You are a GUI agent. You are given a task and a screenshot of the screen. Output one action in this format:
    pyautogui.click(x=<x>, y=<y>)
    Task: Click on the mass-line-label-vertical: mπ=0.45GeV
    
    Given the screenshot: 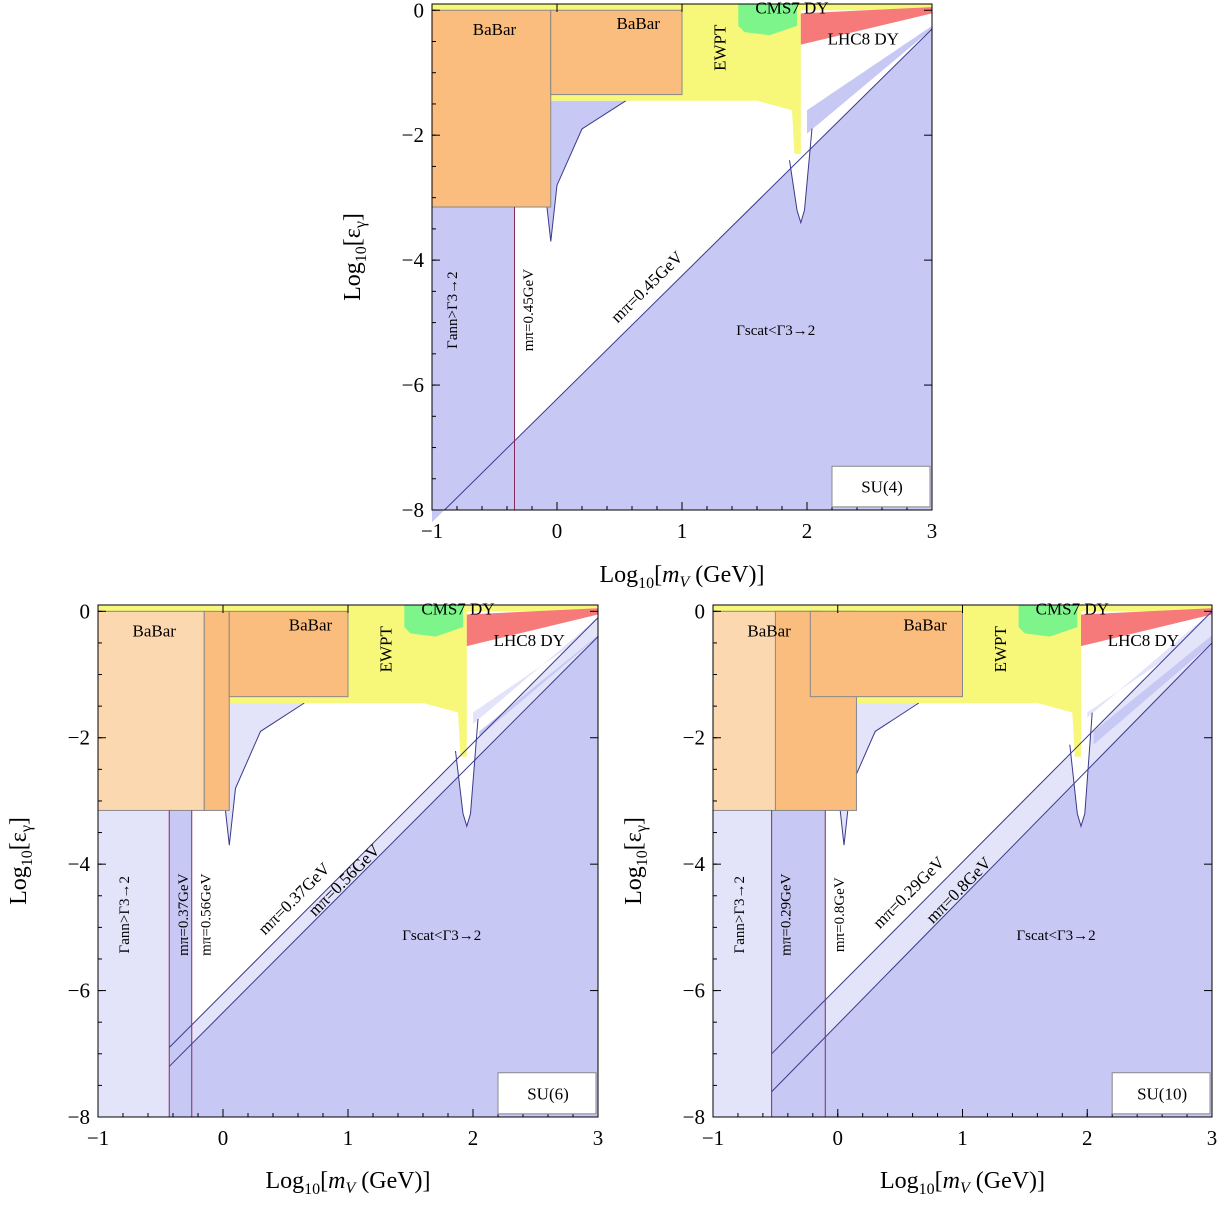 What is the action you would take?
    pyautogui.click(x=529, y=310)
    